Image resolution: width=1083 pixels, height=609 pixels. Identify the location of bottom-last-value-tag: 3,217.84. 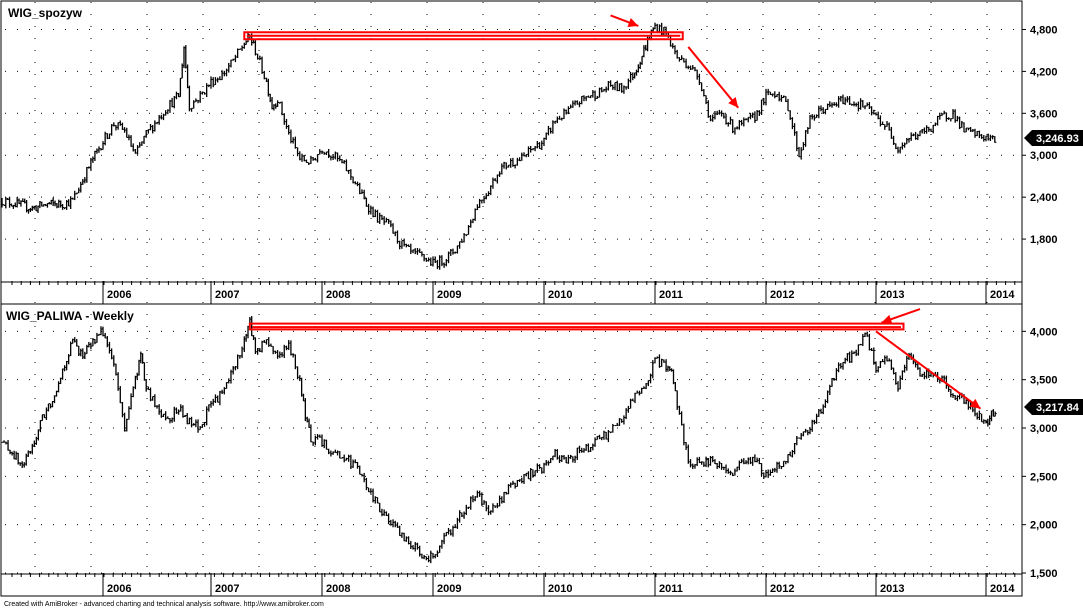
(1053, 406).